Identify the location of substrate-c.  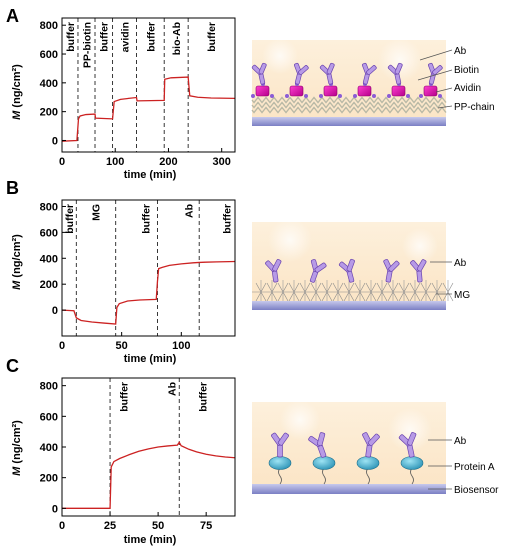
(349, 489).